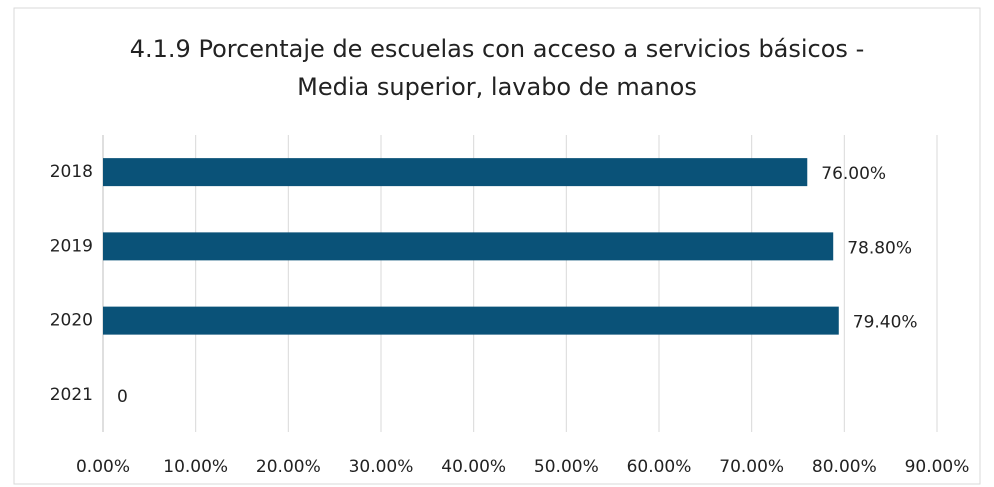 The width and height of the screenshot is (994, 487). What do you see at coordinates (853, 174) in the screenshot?
I see `data-label: 76.00%` at bounding box center [853, 174].